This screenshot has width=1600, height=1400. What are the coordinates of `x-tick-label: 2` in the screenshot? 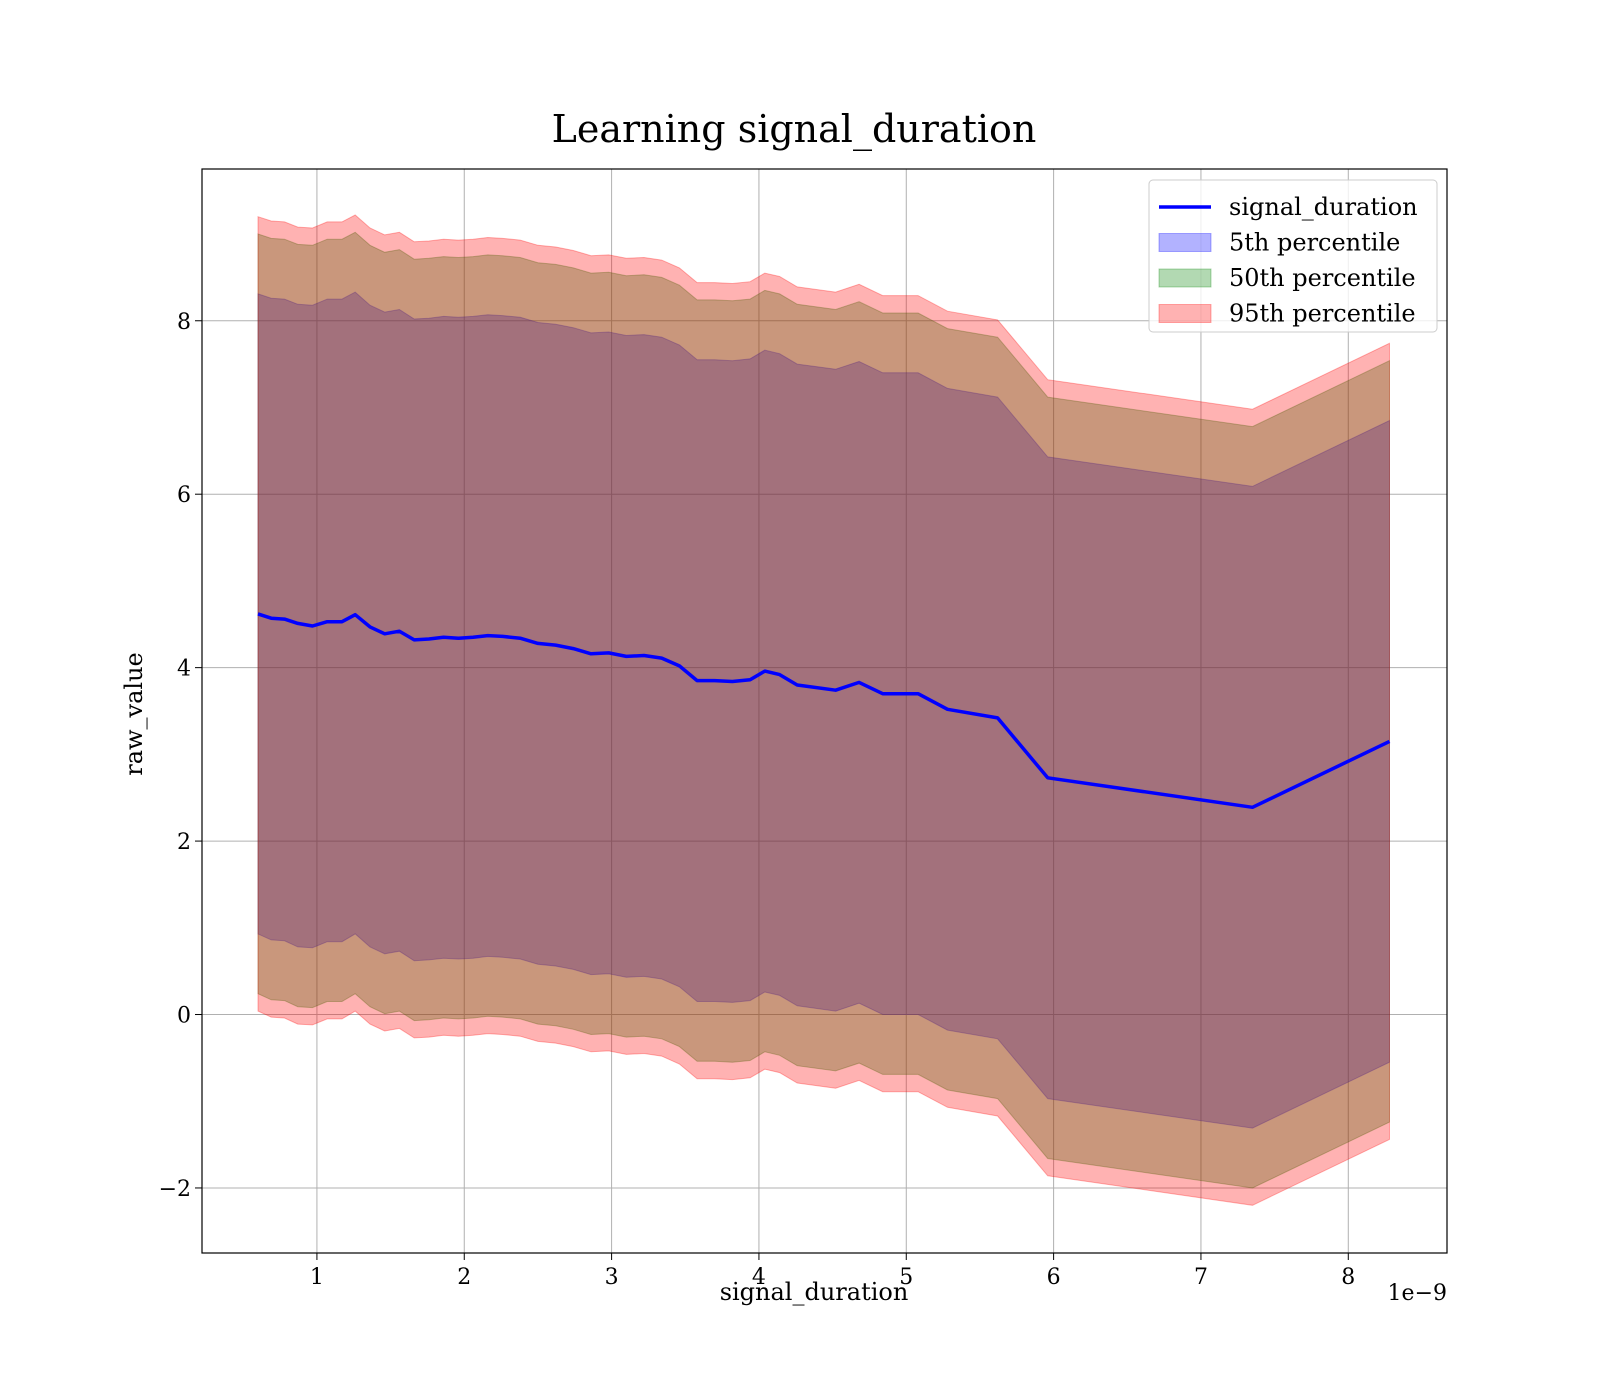 It's located at (464, 1277).